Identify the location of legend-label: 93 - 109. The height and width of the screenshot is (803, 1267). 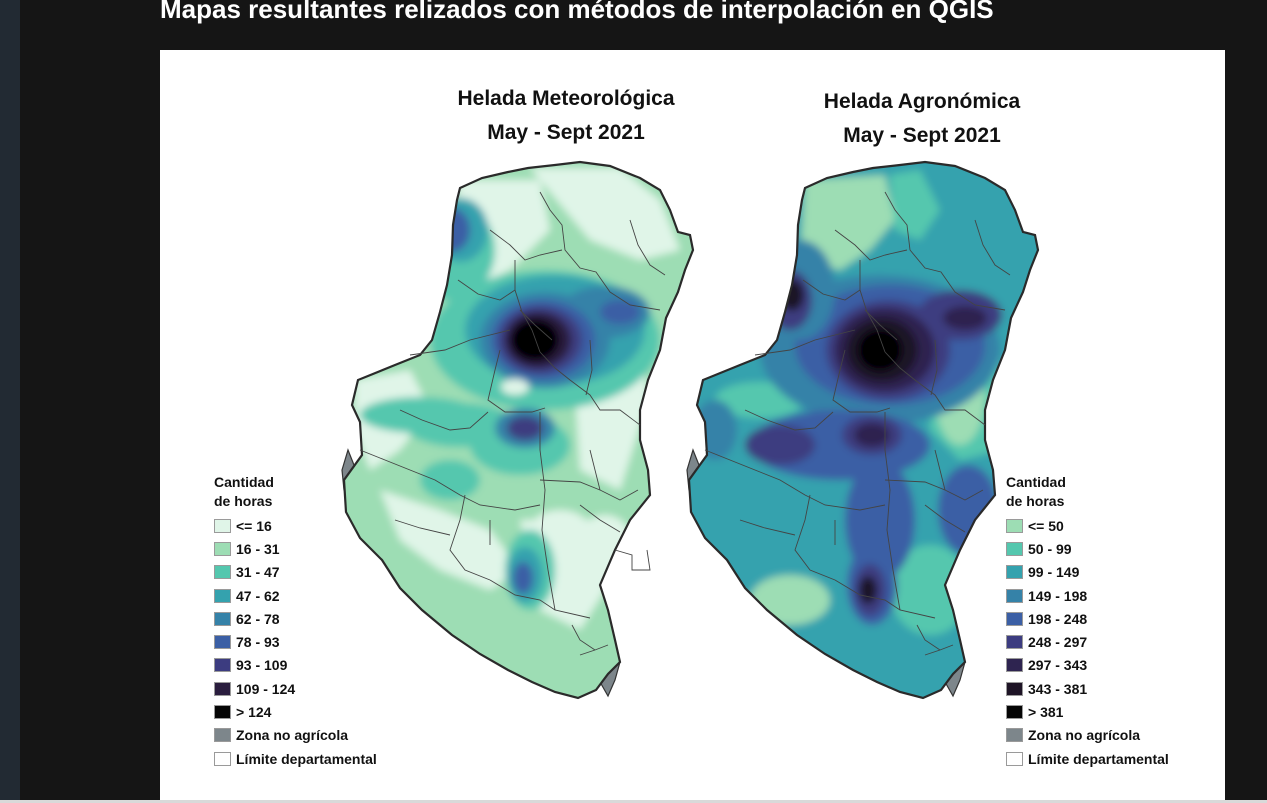
(262, 665).